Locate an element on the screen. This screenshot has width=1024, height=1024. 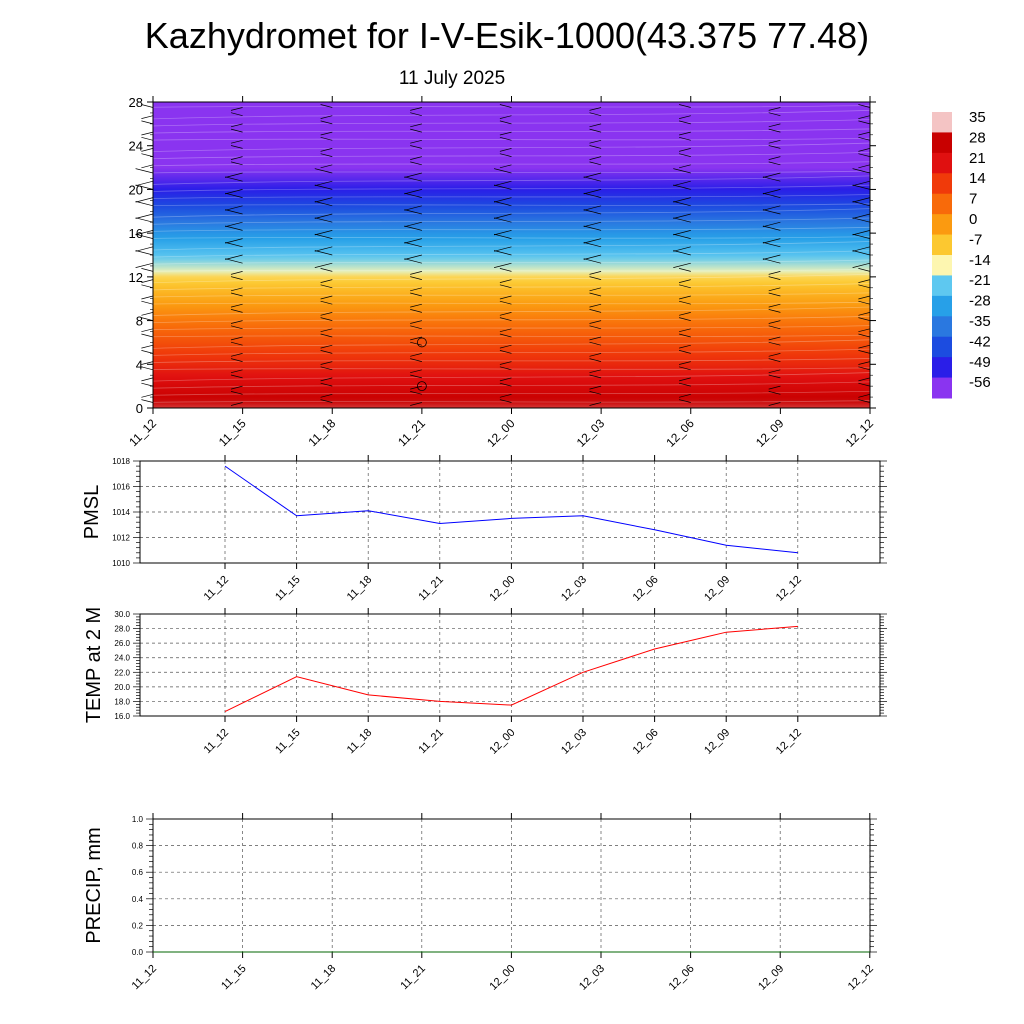
calm-marker is located at coordinates (421, 342).